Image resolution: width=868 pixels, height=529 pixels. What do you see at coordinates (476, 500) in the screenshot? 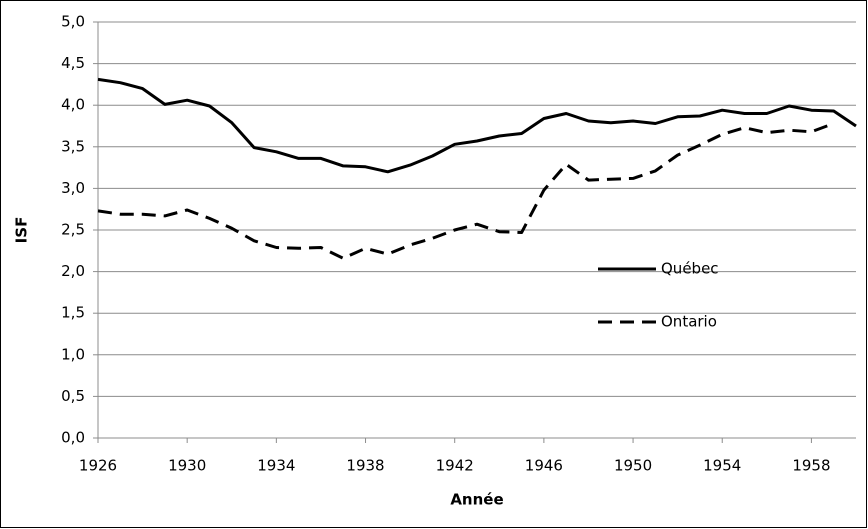
I see `x-axis-title: Année` at bounding box center [476, 500].